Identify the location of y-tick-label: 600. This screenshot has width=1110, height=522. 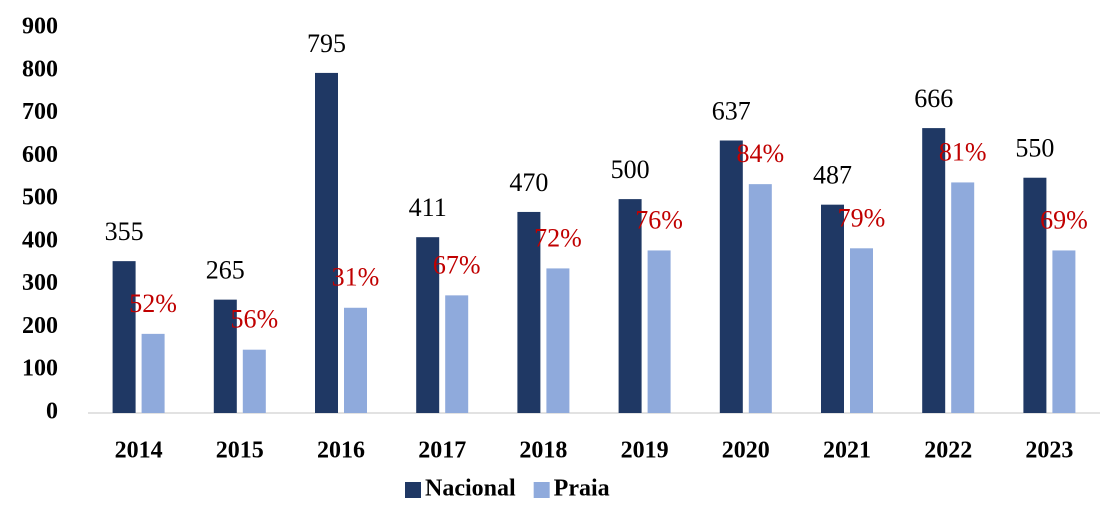
(40, 155).